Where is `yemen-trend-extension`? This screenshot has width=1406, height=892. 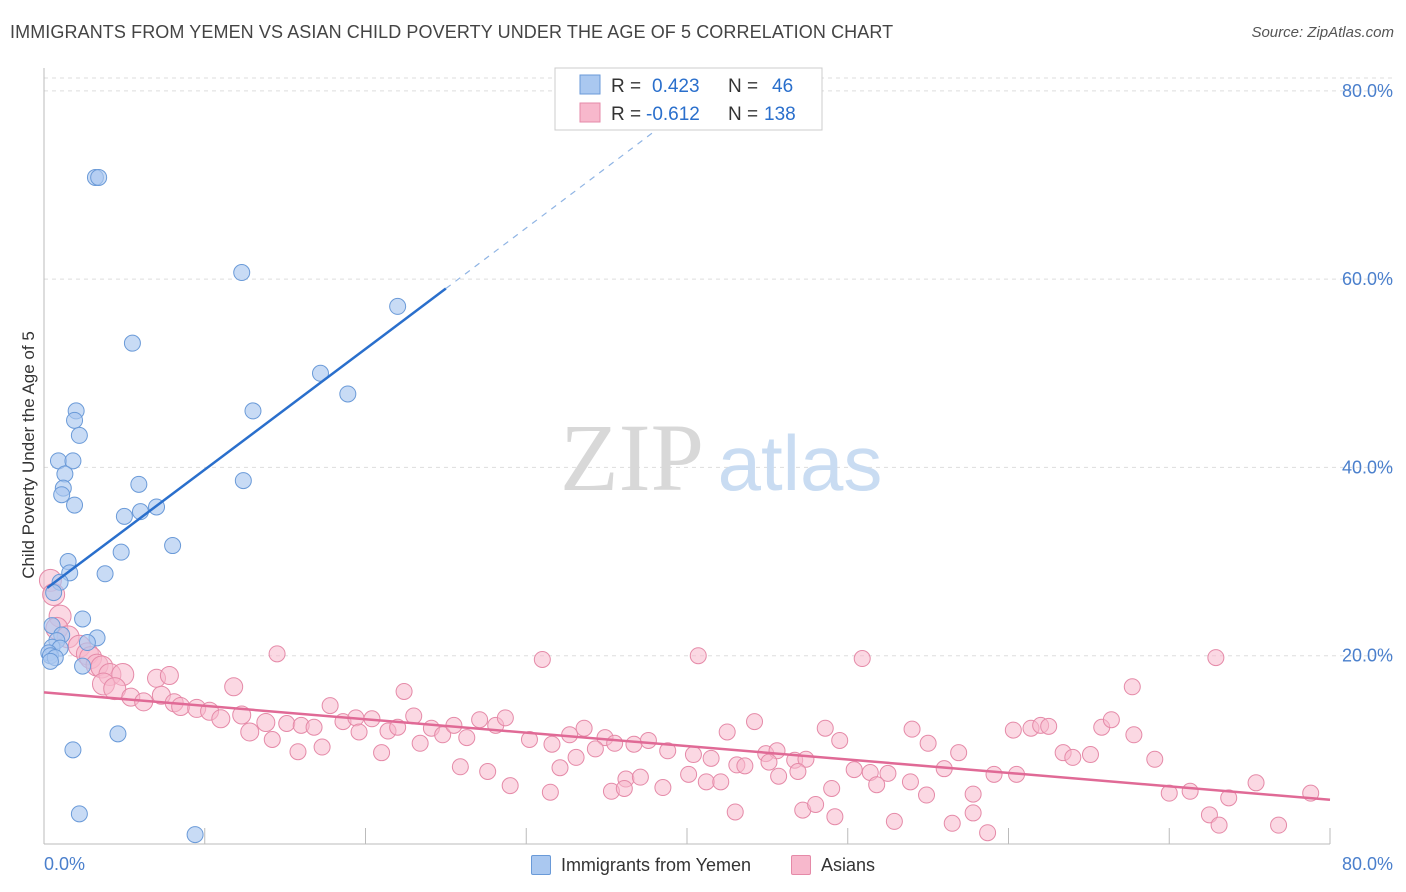 yemen-trend-extension is located at coordinates (566, 198).